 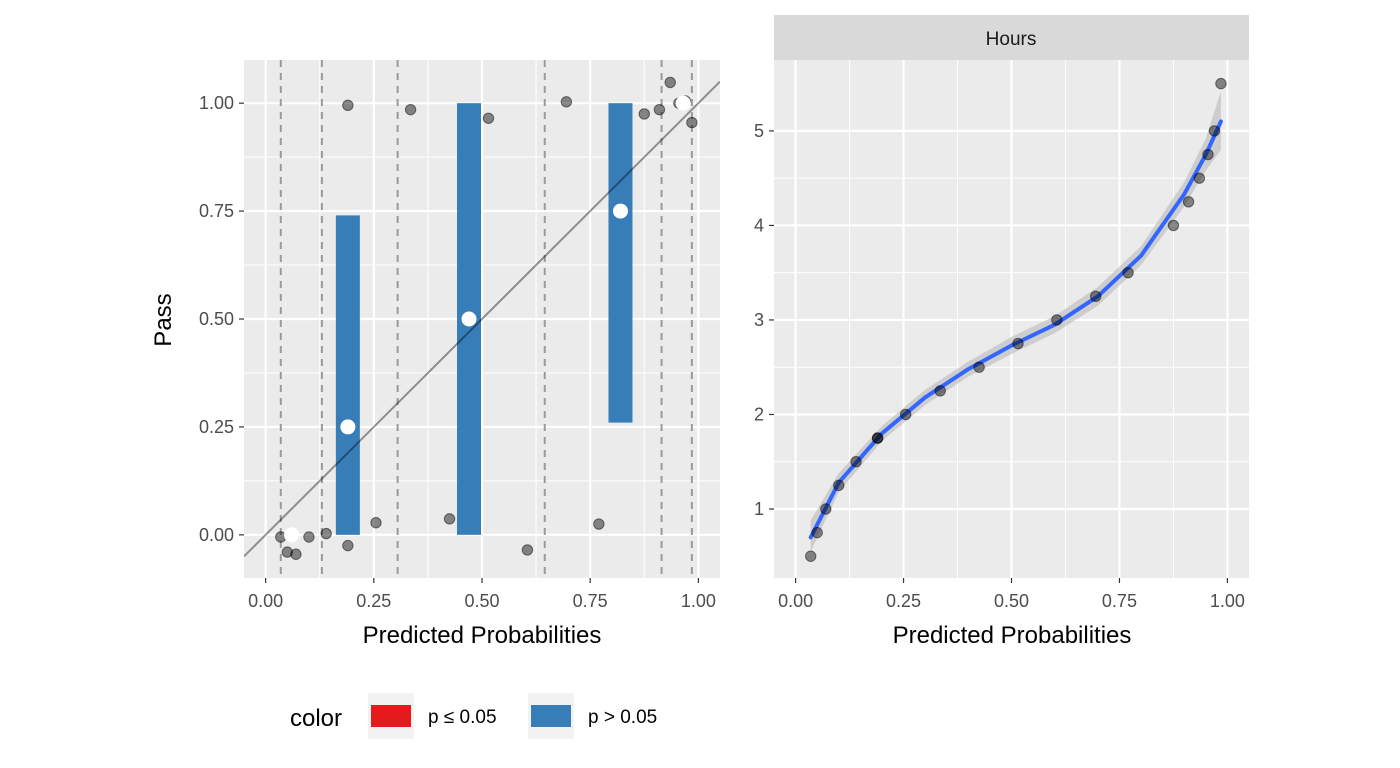 What do you see at coordinates (462, 717) in the screenshot?
I see `legend-label-p-le-005: p ≤ 0.05` at bounding box center [462, 717].